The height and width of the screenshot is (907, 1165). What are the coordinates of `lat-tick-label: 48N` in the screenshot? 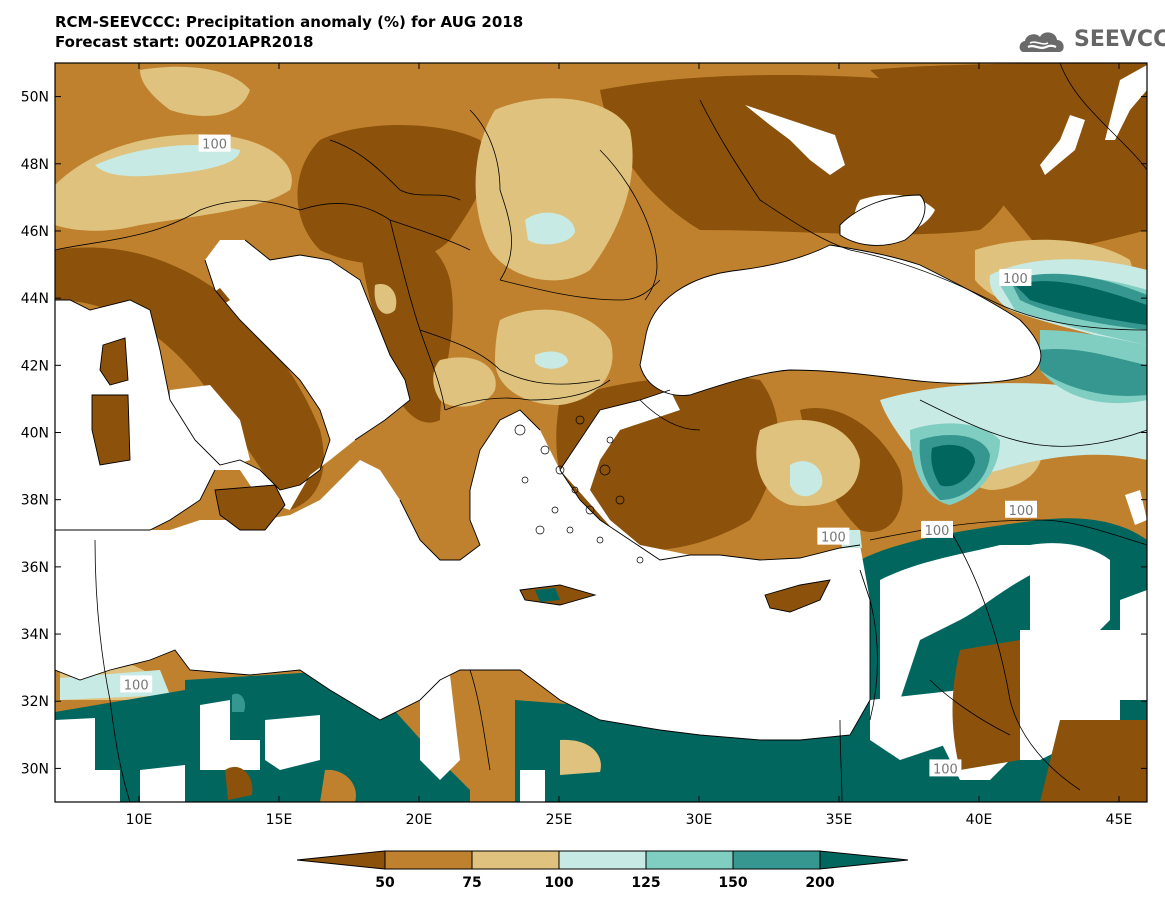 It's located at (35, 165).